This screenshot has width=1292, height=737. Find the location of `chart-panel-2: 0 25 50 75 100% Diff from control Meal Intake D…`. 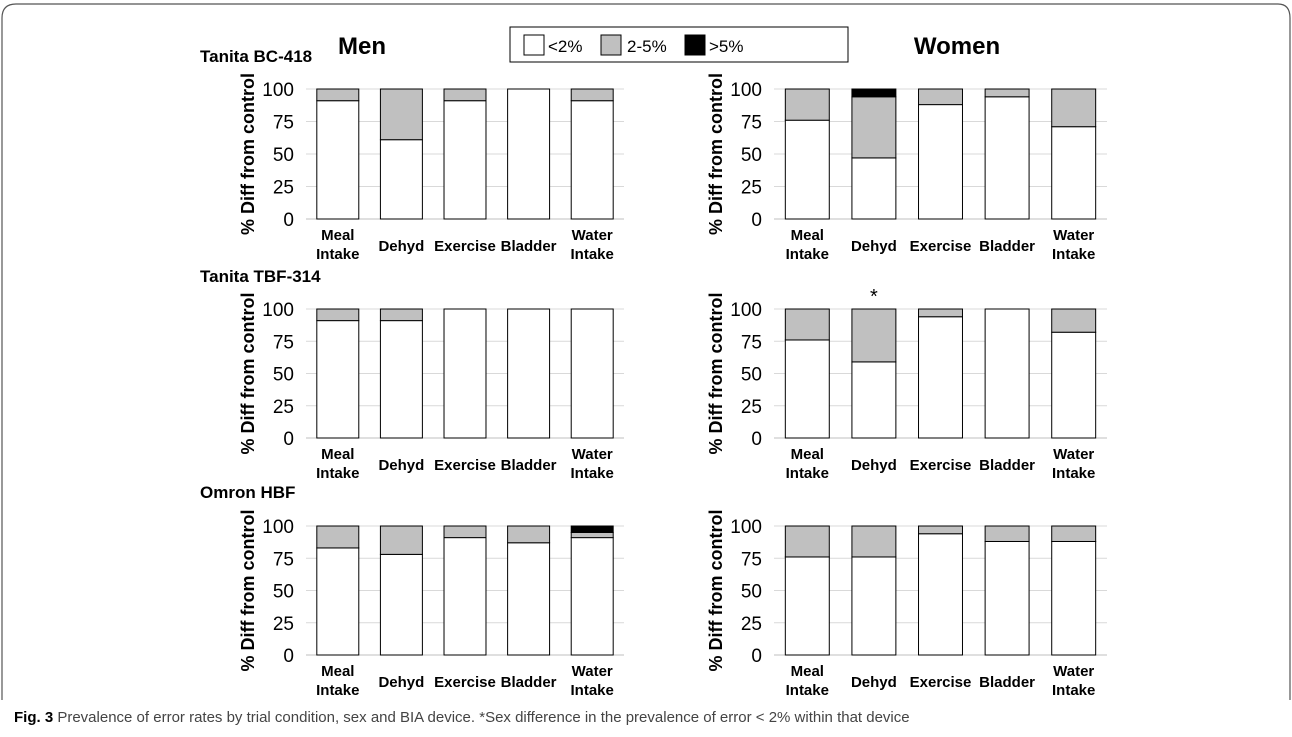

chart-panel-2: 0 25 50 75 100% Diff from control Meal Intake D… is located at coordinates (906, 168).